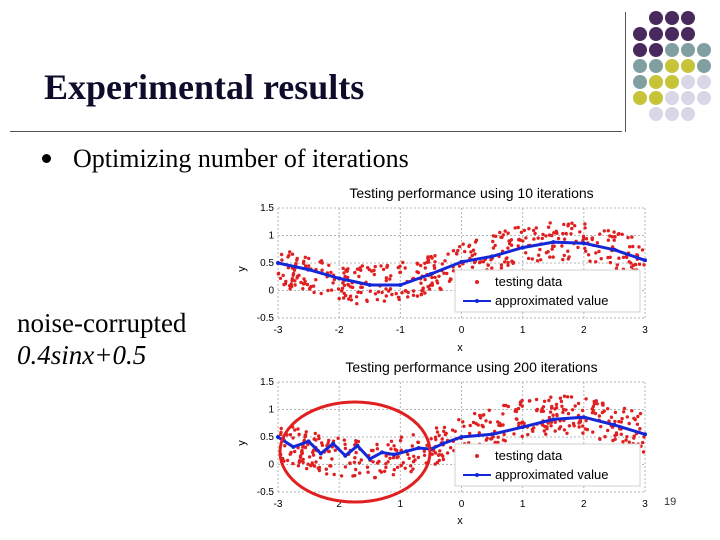 This screenshot has height=540, width=720. Describe the element at coordinates (266, 318) in the screenshot. I see `y-tick-label: -0.5` at that location.